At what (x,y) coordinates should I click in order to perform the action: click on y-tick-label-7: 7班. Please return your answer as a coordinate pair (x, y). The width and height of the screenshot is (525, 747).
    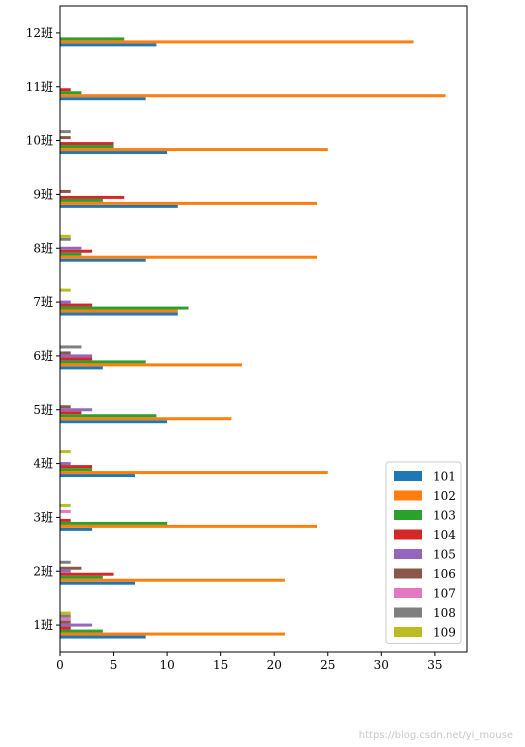
    Looking at the image, I should click on (43, 302).